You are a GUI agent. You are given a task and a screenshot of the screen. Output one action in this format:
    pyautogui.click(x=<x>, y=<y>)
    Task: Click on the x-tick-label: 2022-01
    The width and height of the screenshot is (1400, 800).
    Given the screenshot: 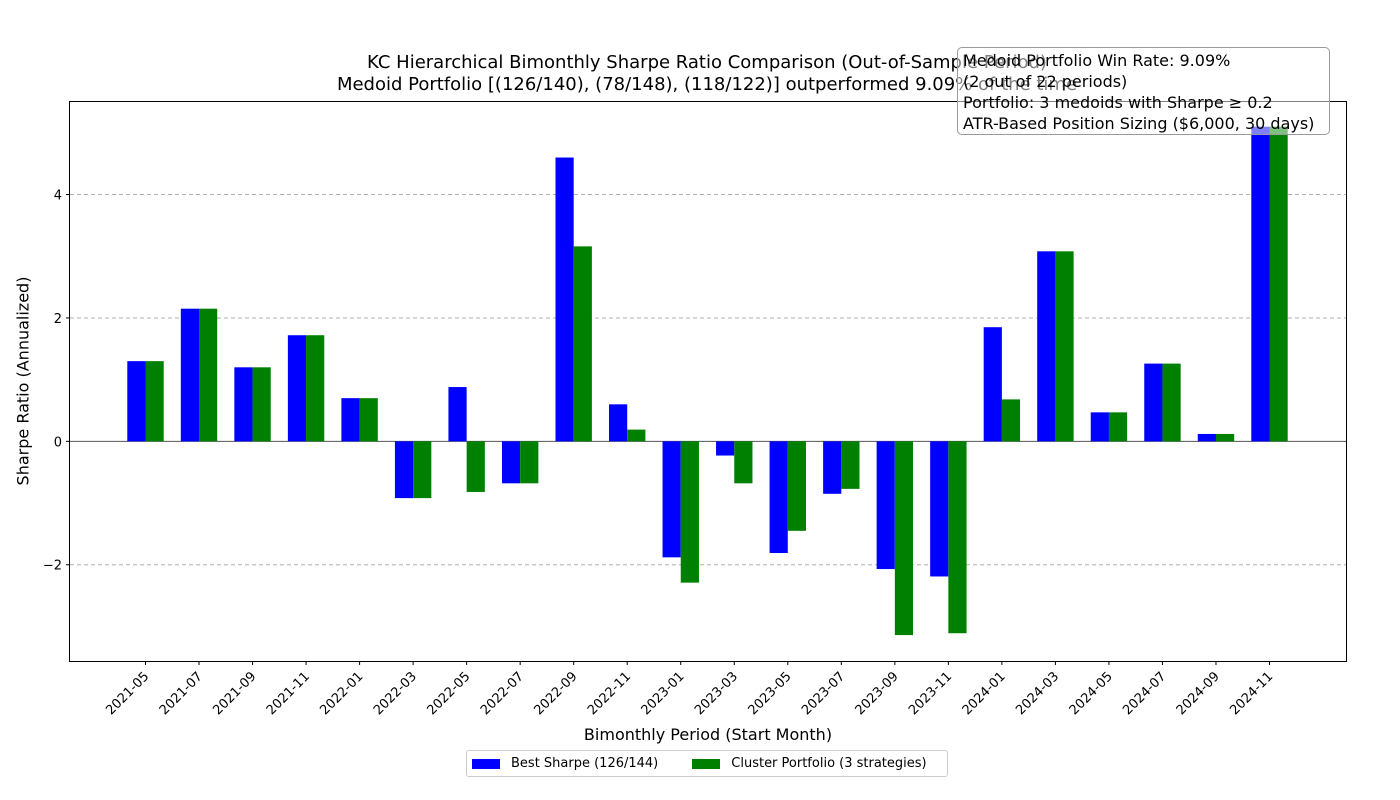 What is the action you would take?
    pyautogui.click(x=341, y=693)
    